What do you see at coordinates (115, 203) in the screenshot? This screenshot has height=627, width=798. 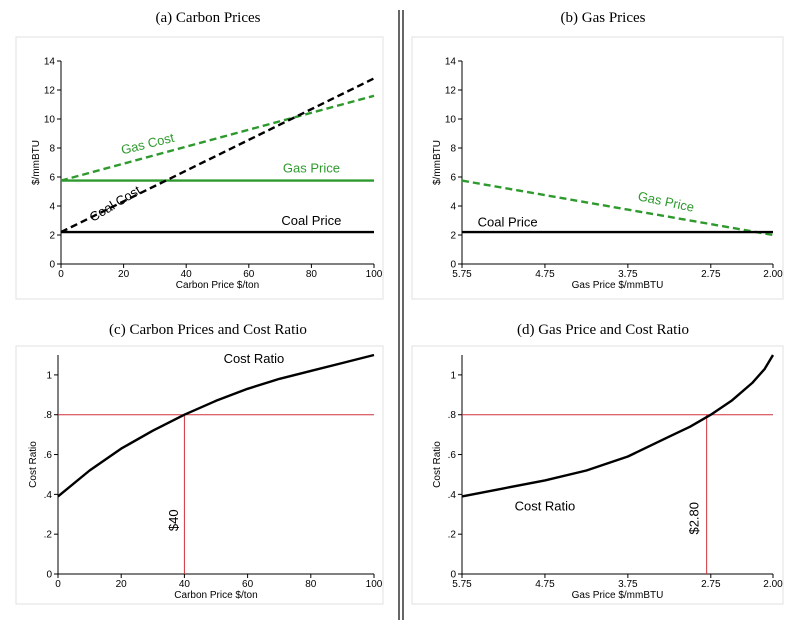 I see `series-label: Coal Cost` at bounding box center [115, 203].